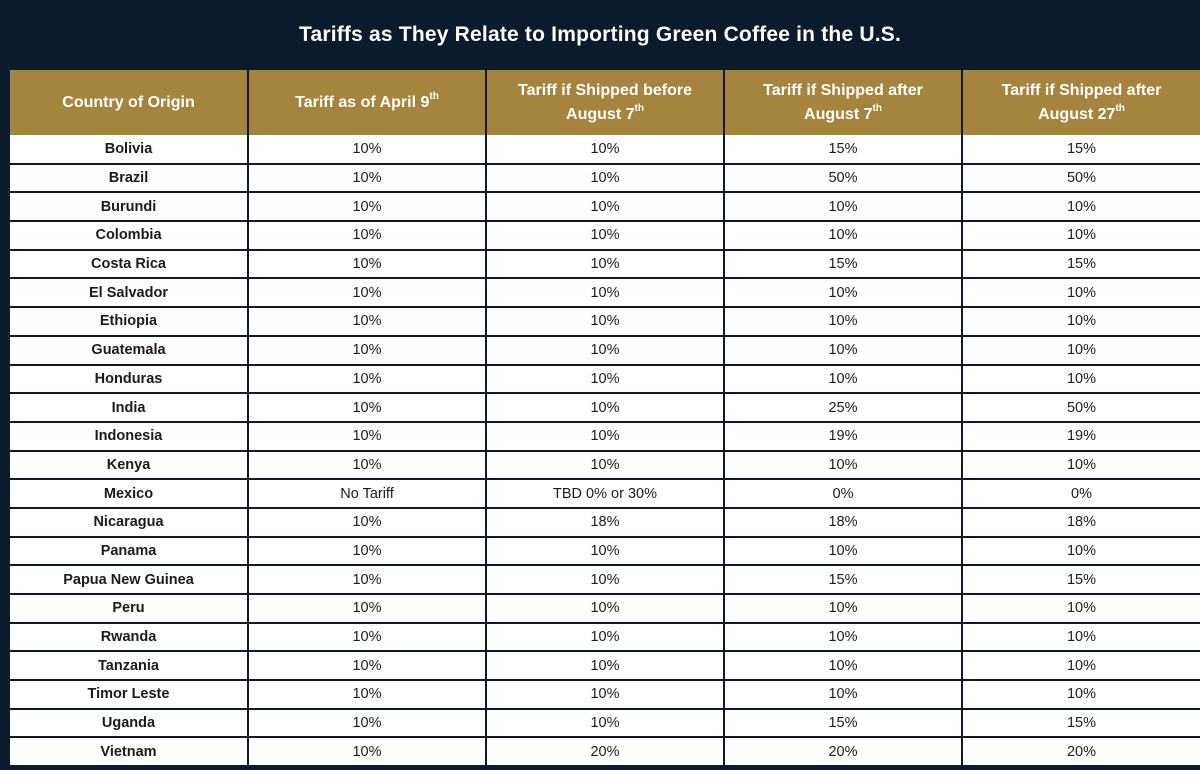  I want to click on table-row: Uganda 10% 10% 15% 15%, so click(605, 723).